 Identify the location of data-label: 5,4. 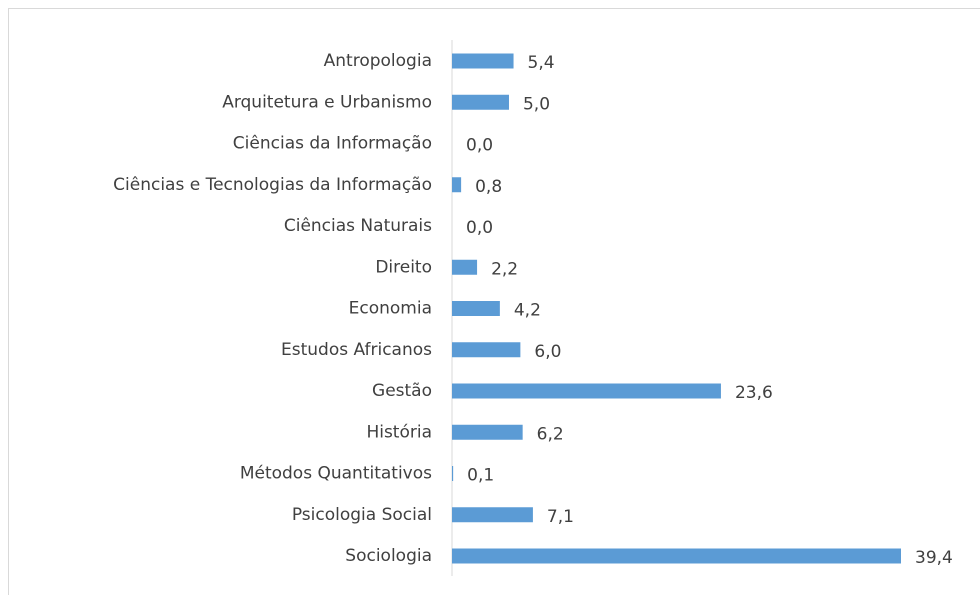
(541, 63).